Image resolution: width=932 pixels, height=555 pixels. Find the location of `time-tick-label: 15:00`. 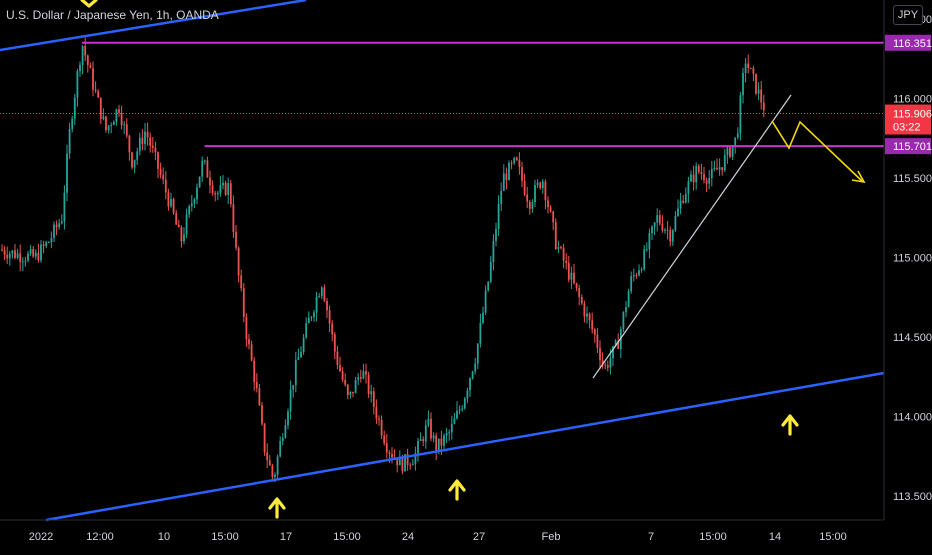

time-tick-label: 15:00 is located at coordinates (347, 537).